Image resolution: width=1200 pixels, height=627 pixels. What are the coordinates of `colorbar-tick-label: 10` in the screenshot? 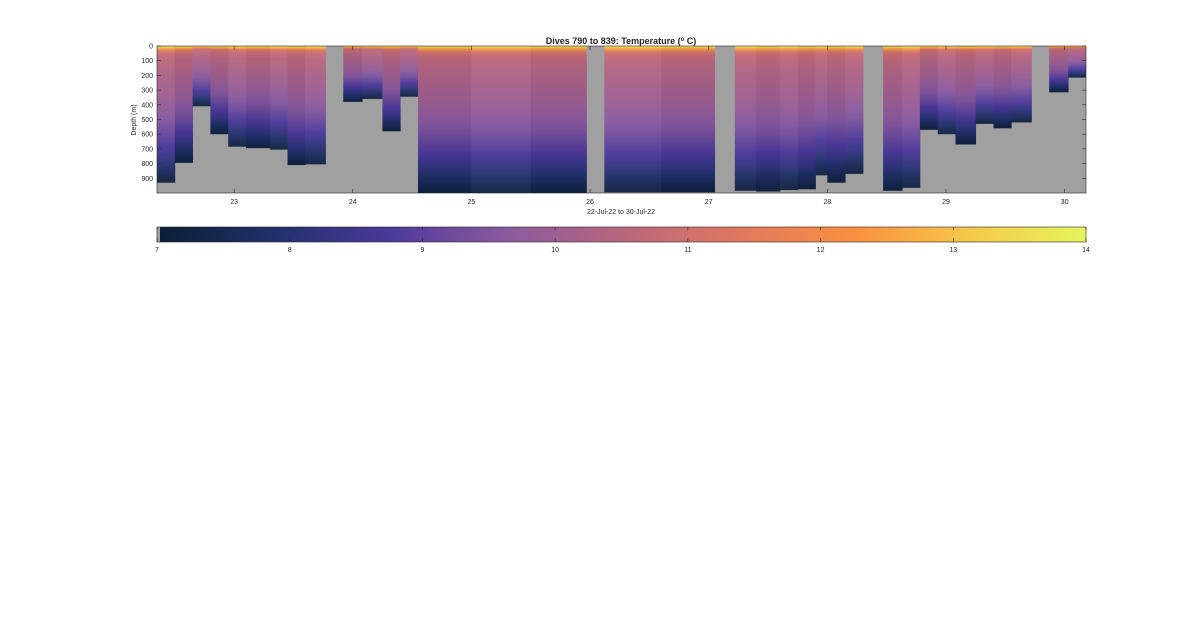 It's located at (555, 250).